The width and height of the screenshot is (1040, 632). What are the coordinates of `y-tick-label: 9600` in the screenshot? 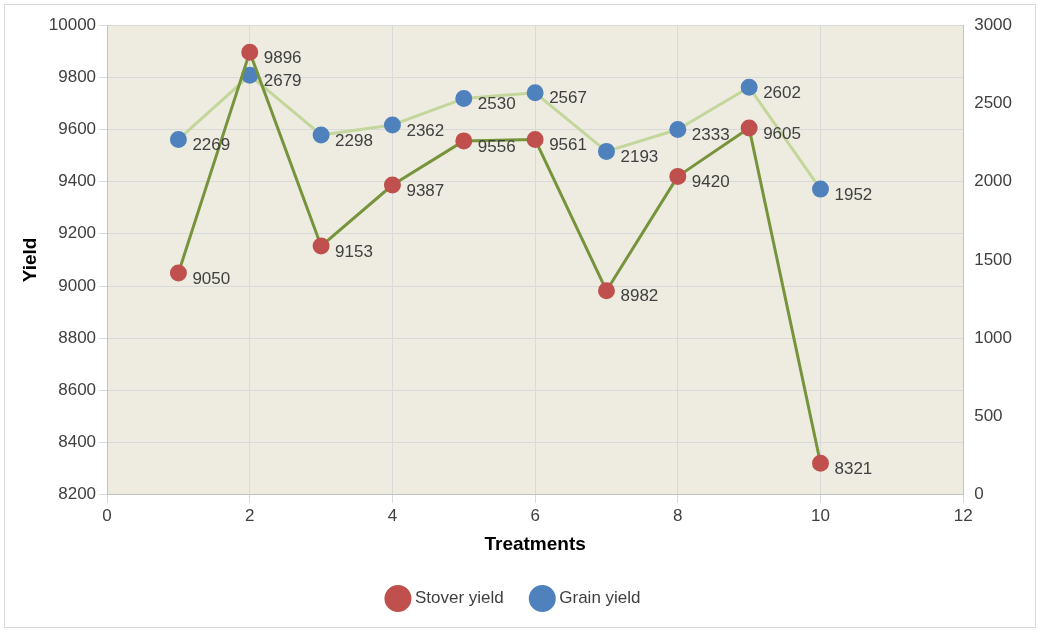 It's located at (77, 129).